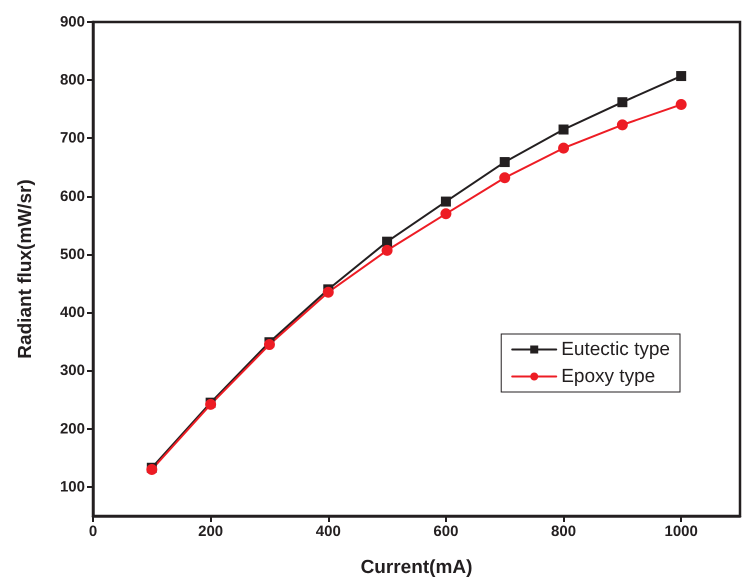 This screenshot has width=742, height=584. I want to click on x-tick-label: 0, so click(93, 531).